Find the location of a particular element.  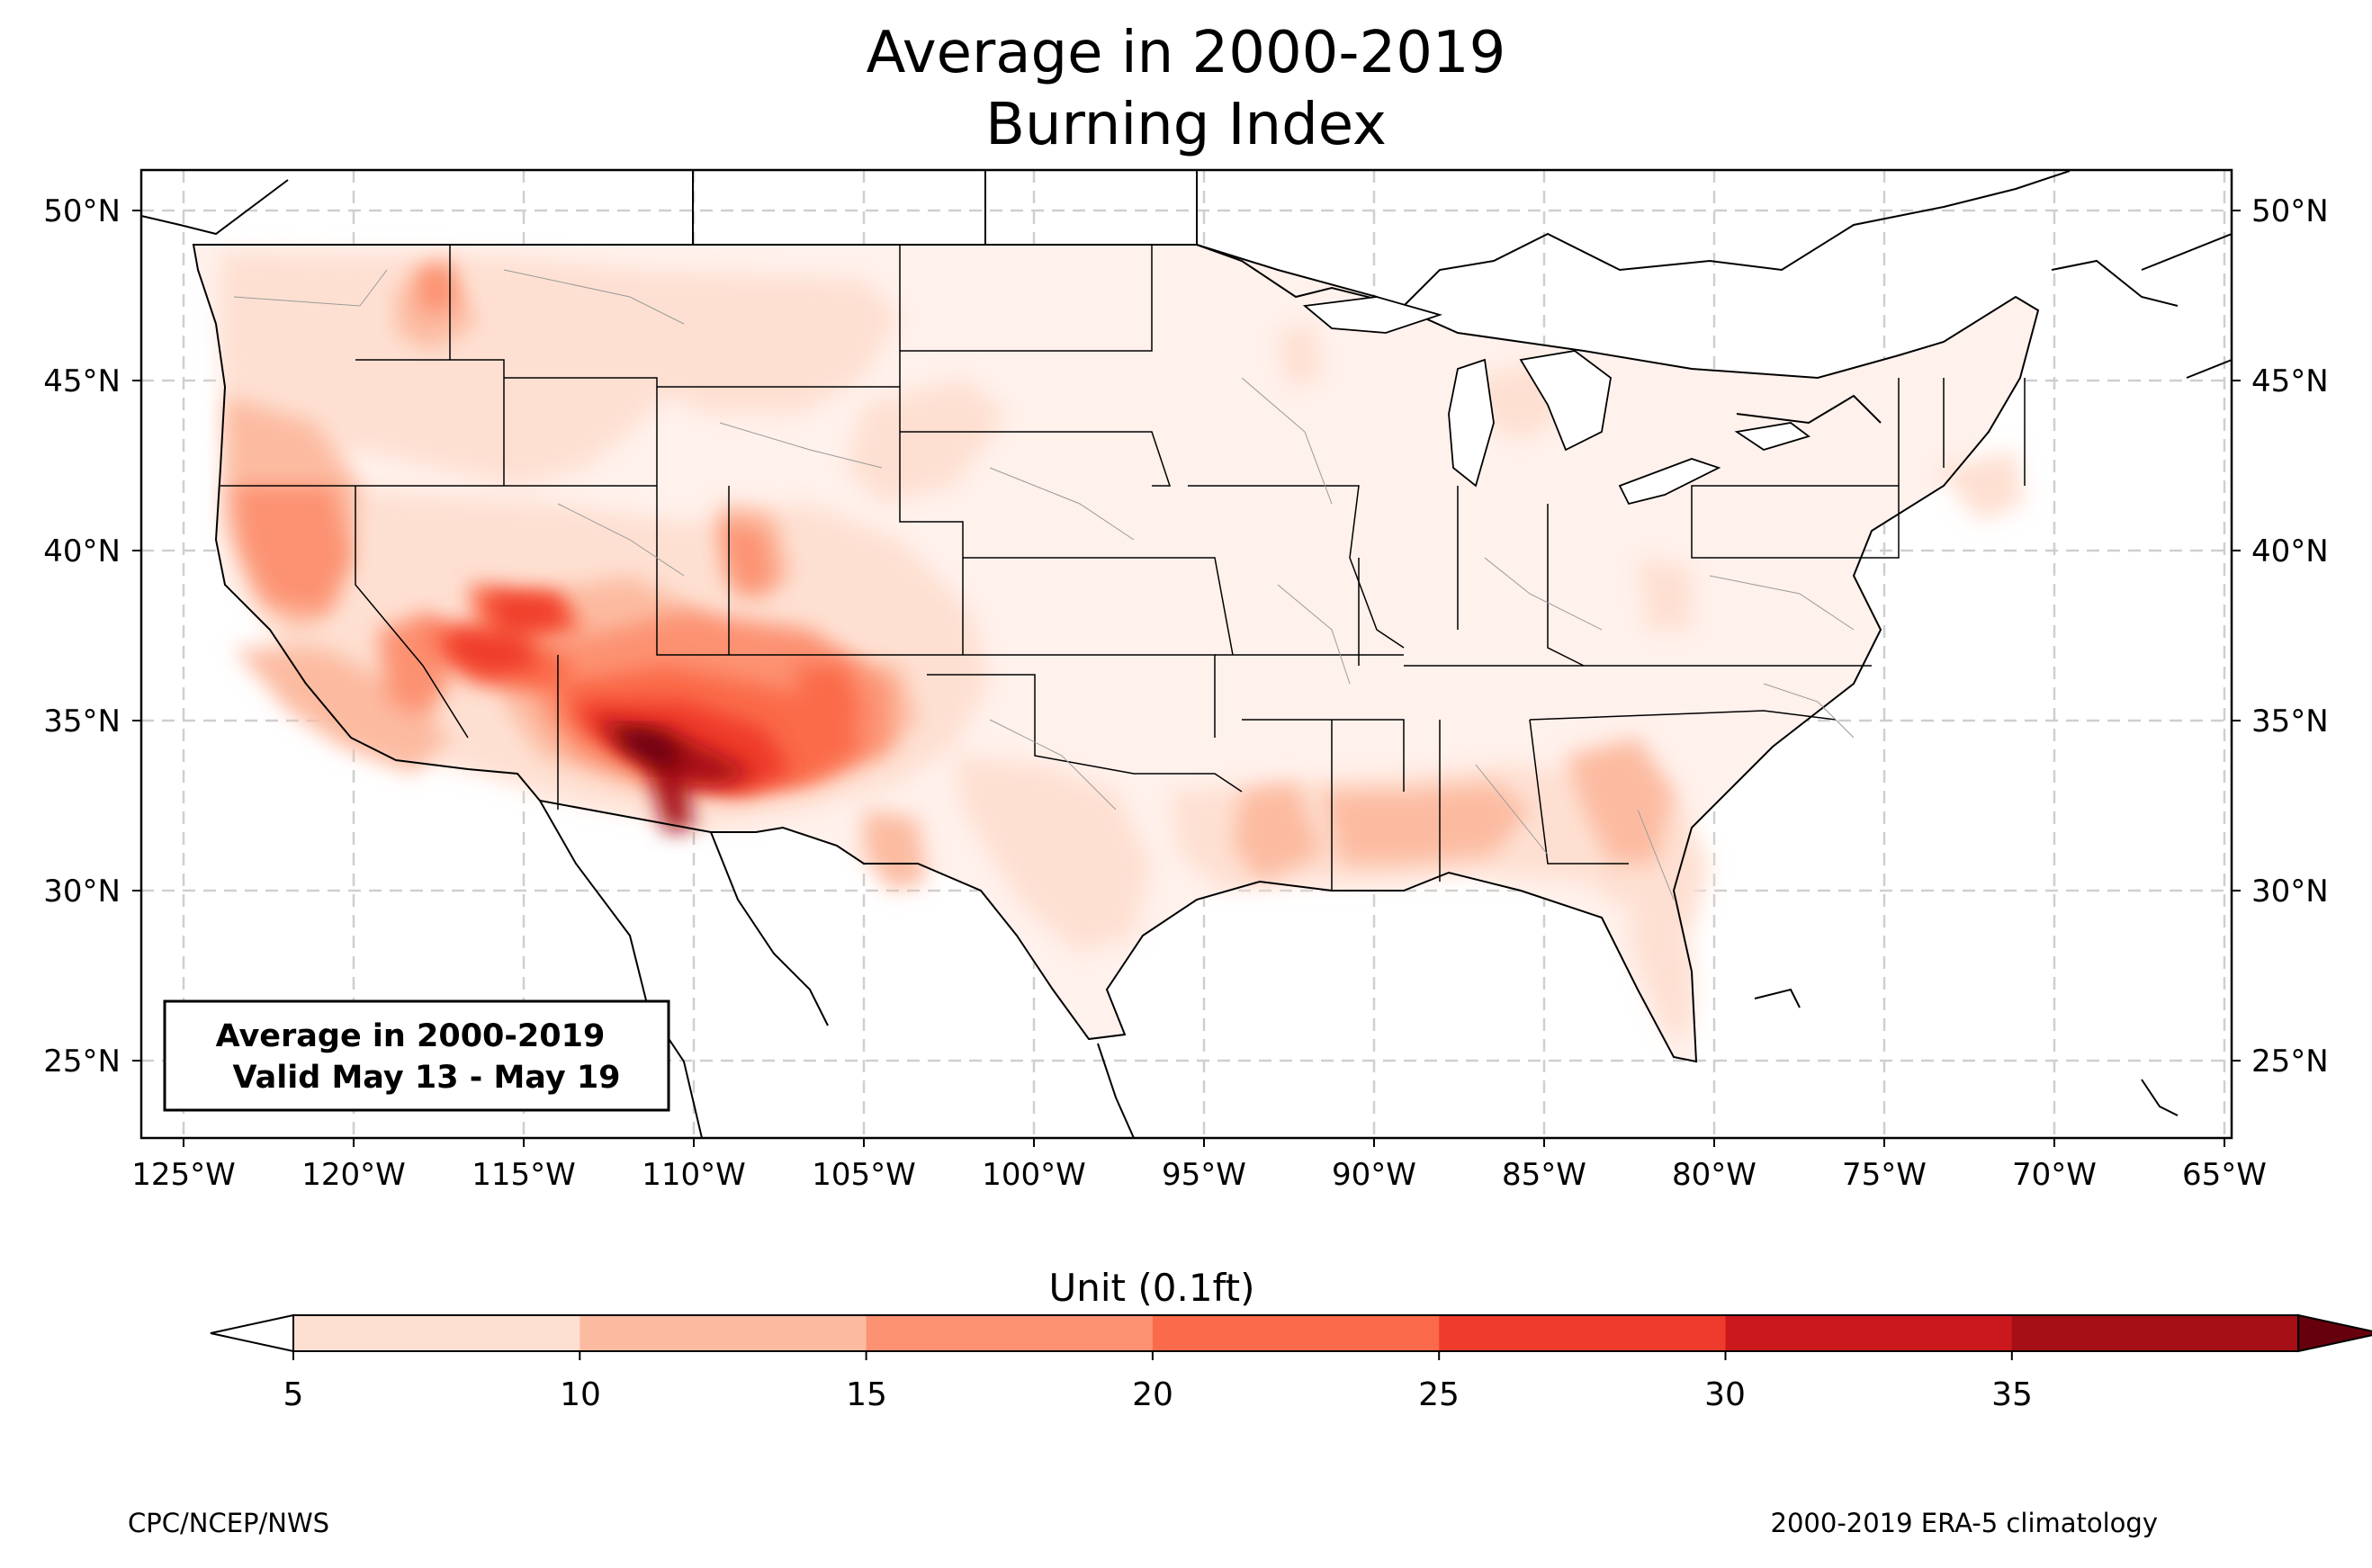

lon-label: 110°W is located at coordinates (694, 1175).